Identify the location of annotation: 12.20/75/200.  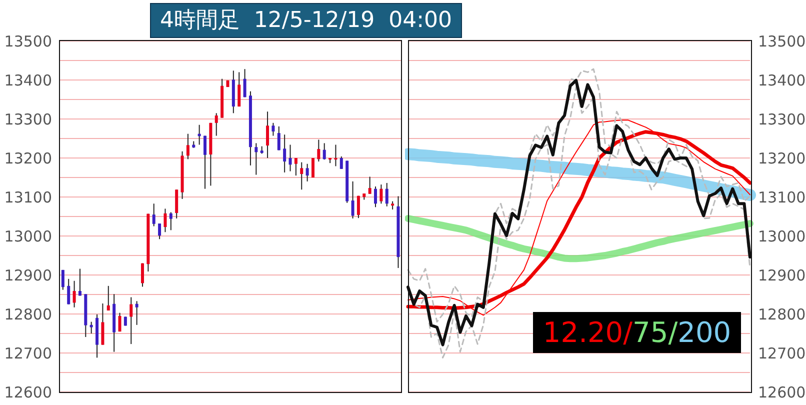
(637, 332).